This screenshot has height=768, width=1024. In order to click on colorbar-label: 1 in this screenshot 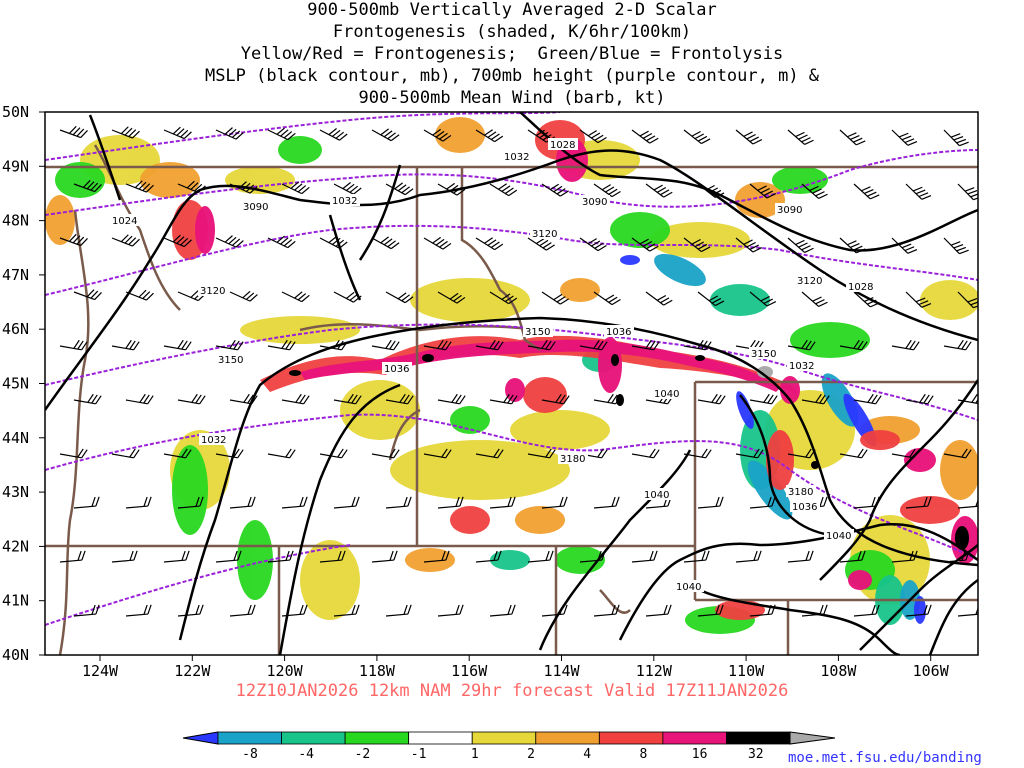, I will do `click(475, 754)`.